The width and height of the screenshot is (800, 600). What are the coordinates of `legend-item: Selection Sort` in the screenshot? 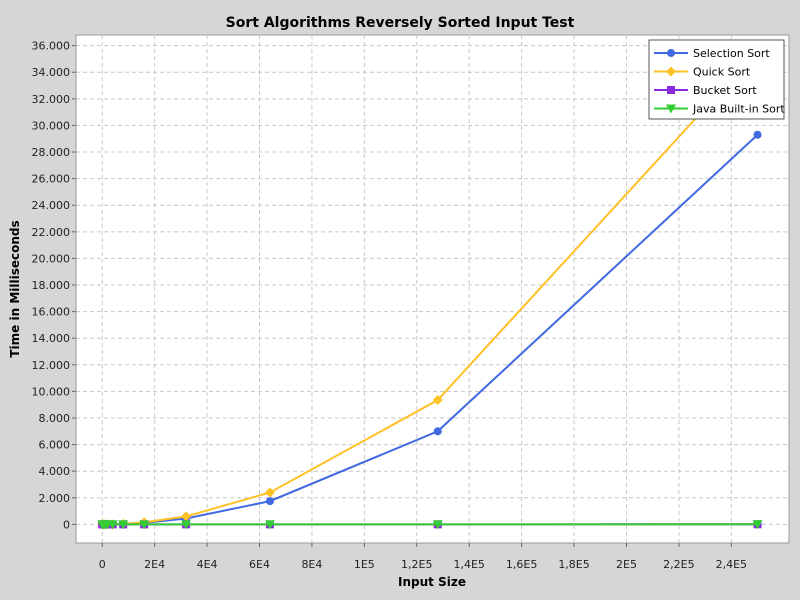 It's located at (712, 53).